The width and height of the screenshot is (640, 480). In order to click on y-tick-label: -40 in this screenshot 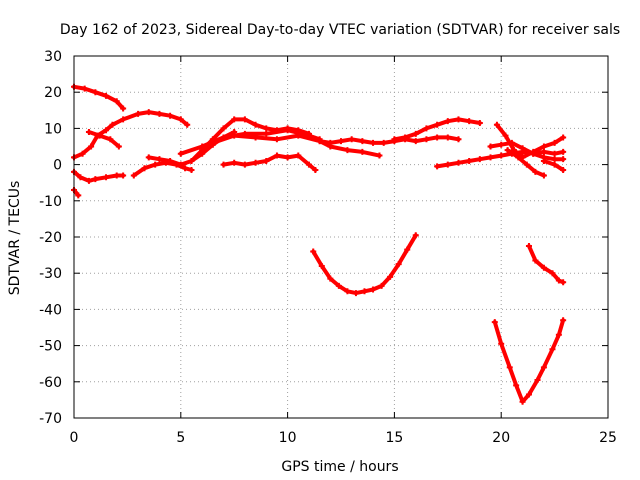, I will do `click(50, 310)`.